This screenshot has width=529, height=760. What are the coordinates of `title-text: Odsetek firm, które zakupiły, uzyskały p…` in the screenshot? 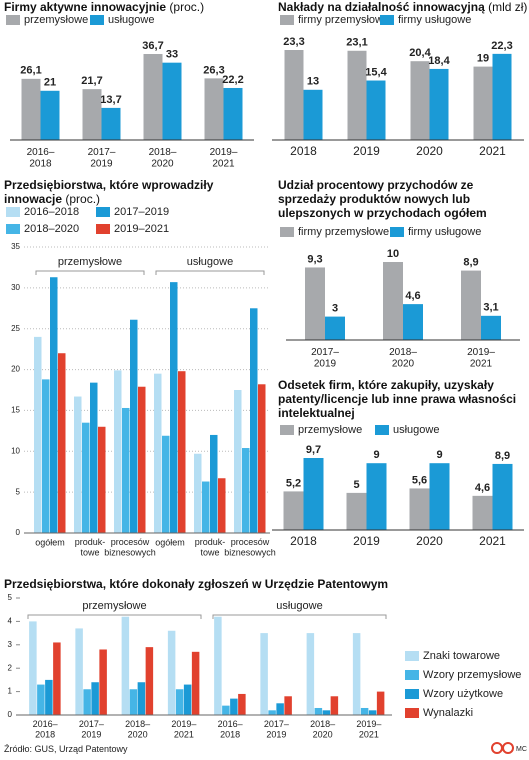 It's located at (397, 399).